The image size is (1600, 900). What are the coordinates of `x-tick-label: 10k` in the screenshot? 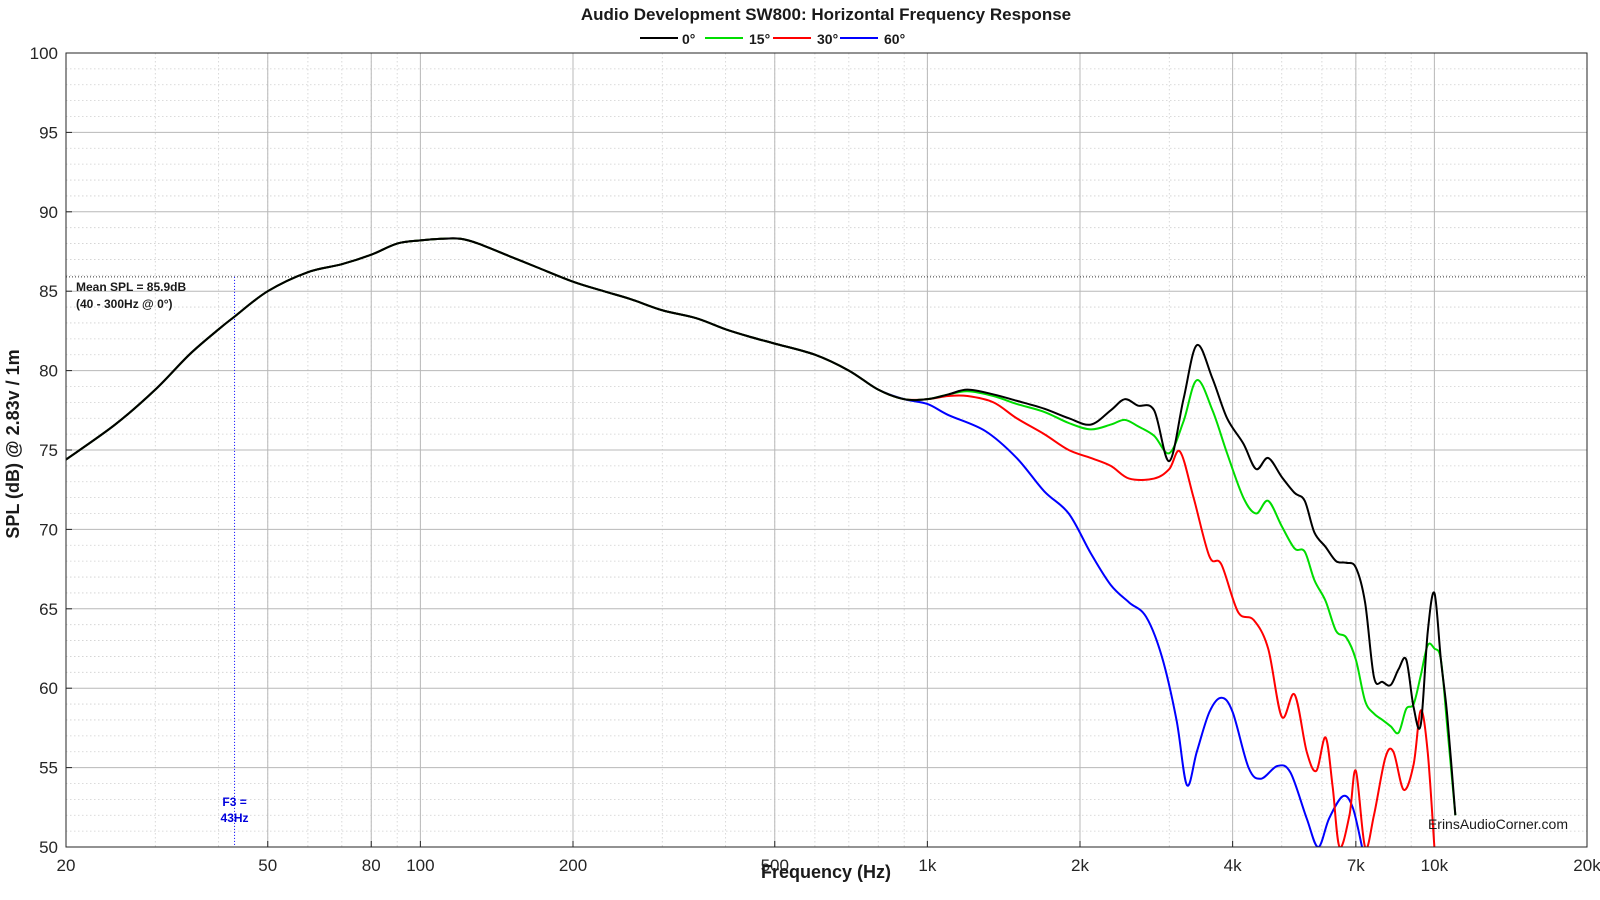 It's located at (1435, 865).